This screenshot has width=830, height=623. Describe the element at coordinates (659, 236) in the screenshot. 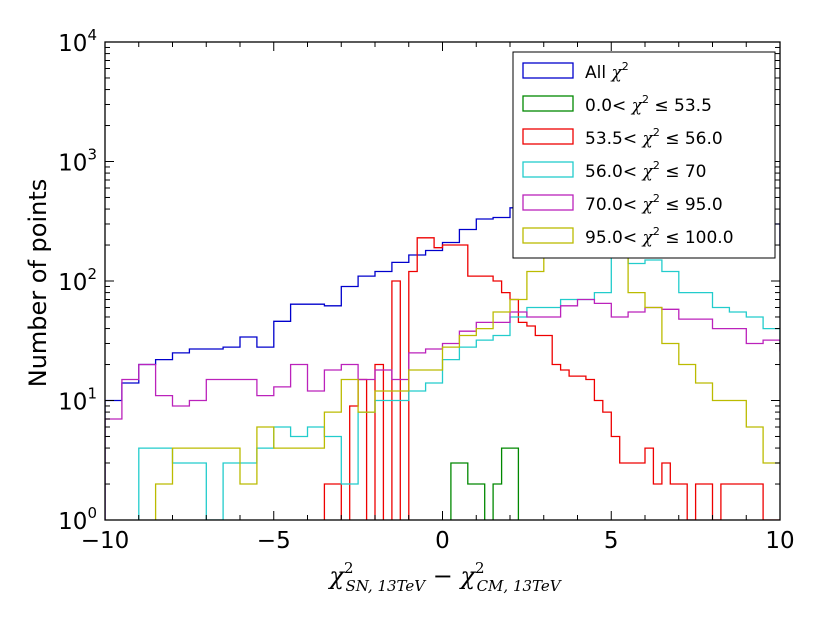

I see `legend-entry-label: 95.0< χ2 ≤ 100.0` at that location.